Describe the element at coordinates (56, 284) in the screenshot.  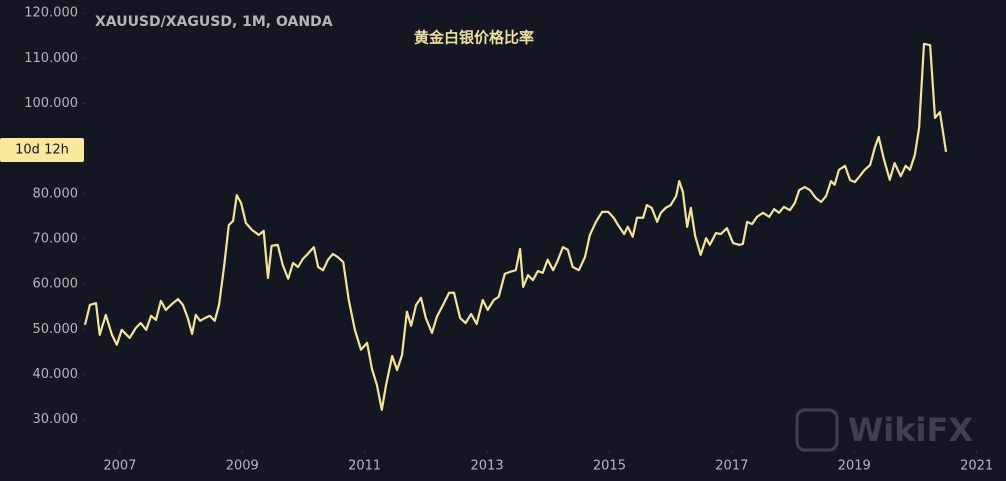
I see `y-tick-label: 60.000` at that location.